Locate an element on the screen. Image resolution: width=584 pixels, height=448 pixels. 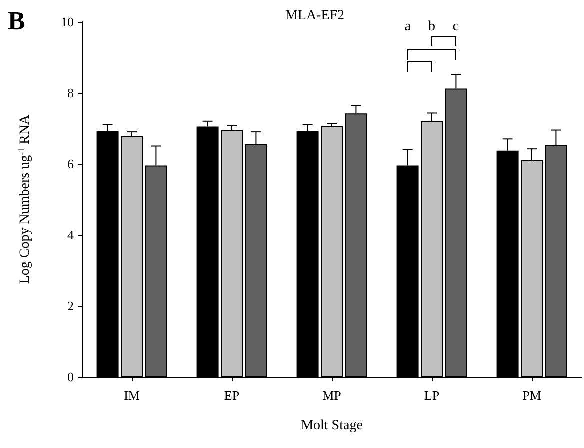
y-tick-label: 0 is located at coordinates (71, 377).